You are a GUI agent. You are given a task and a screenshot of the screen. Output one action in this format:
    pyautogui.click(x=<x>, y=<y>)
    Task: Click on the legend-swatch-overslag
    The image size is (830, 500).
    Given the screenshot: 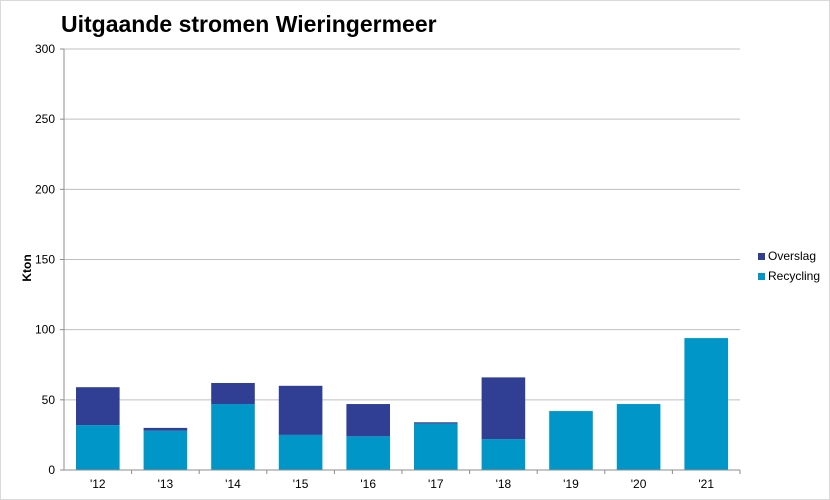 What is the action you would take?
    pyautogui.click(x=761, y=256)
    